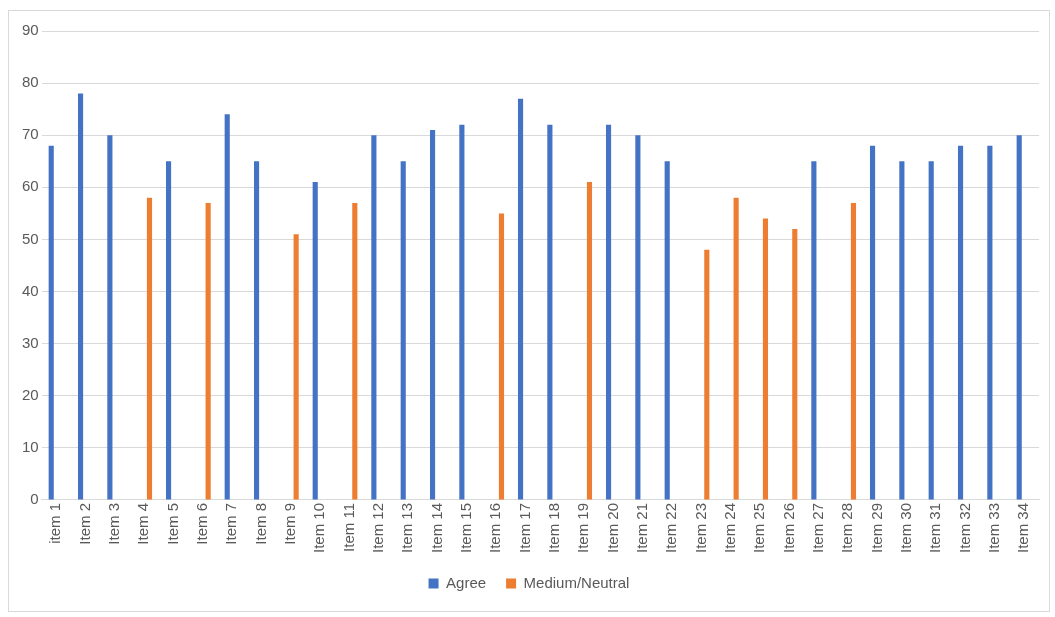 Image resolution: width=1055 pixels, height=617 pixels. What do you see at coordinates (30, 186) in the screenshot?
I see `y-tick-label: 60` at bounding box center [30, 186].